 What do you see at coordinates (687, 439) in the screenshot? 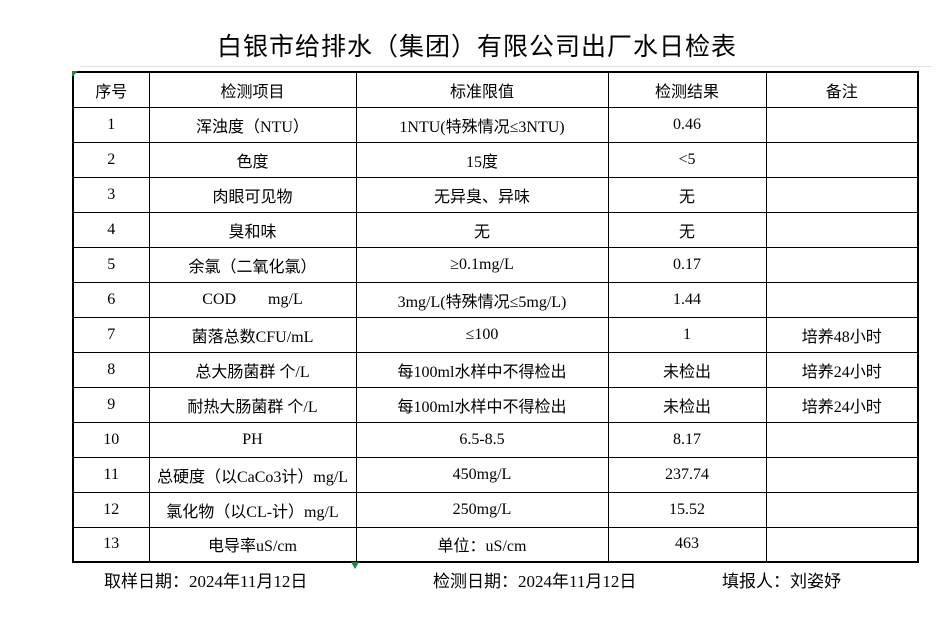
I see `cell-result: 8.17` at bounding box center [687, 439].